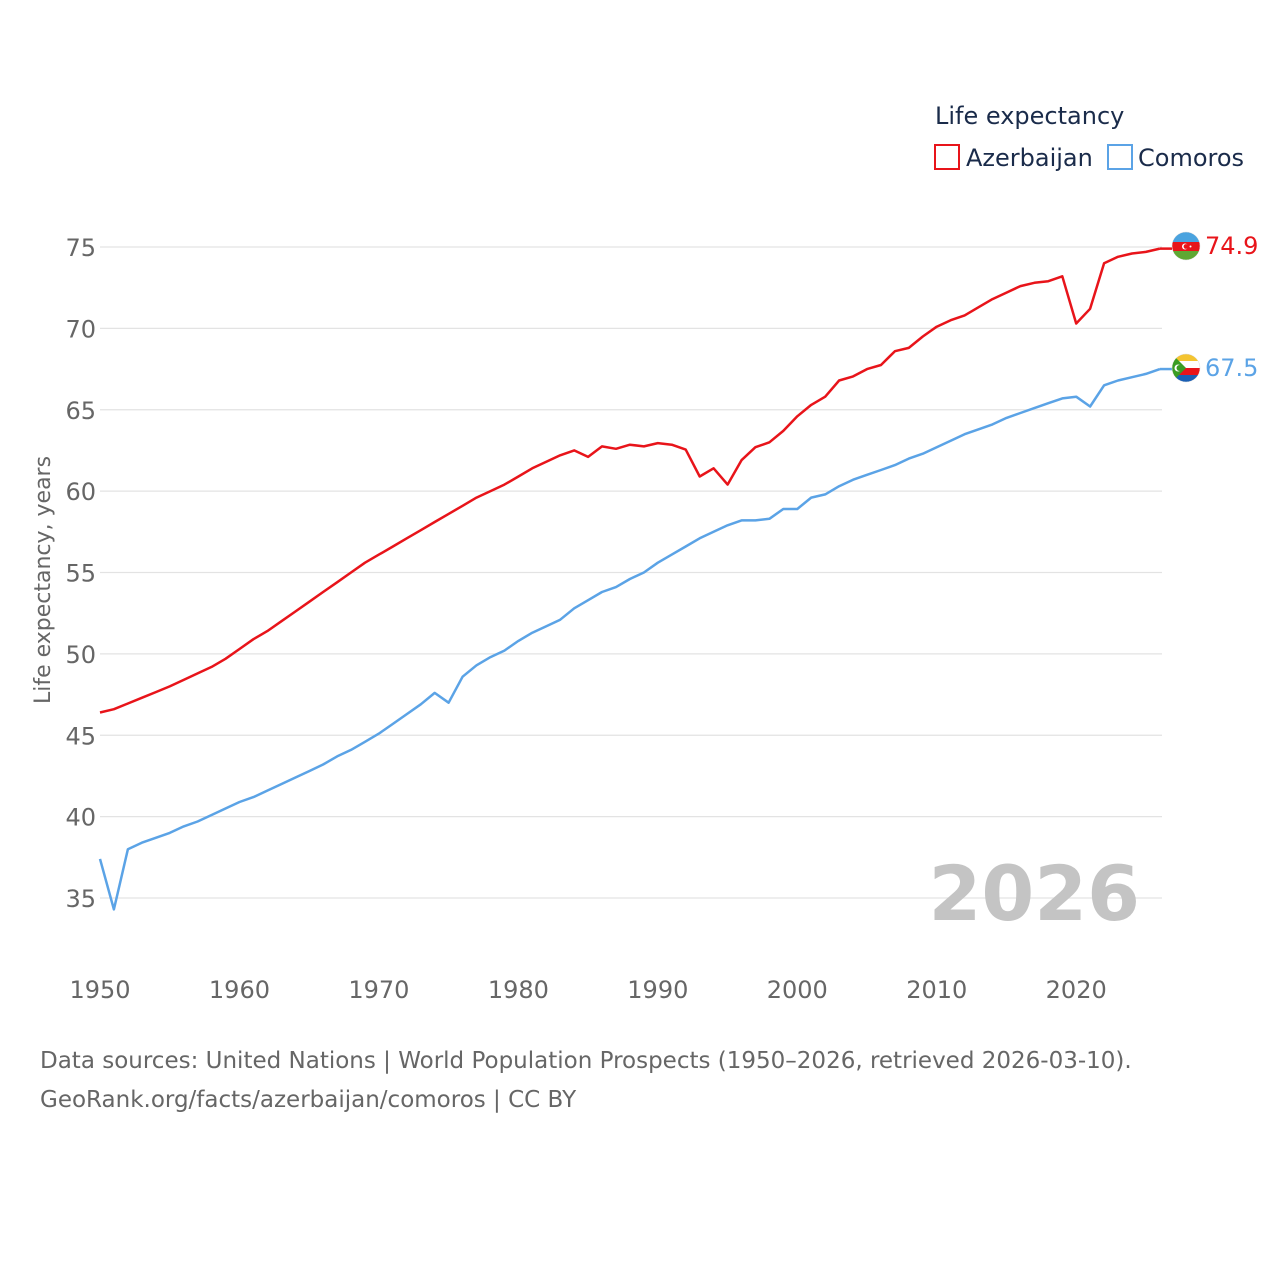 The image size is (1280, 1280). I want to click on x-tick-label: 2000, so click(797, 990).